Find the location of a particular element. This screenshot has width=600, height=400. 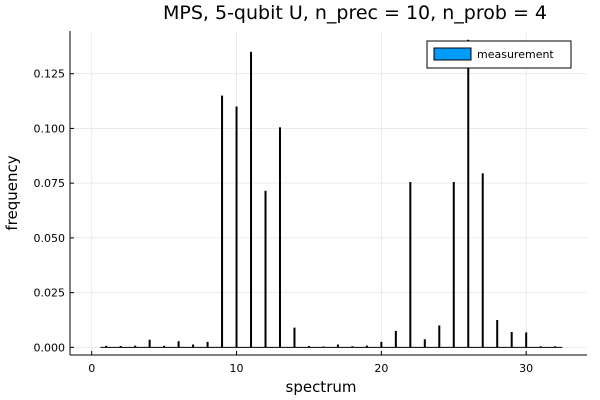

x-tick-label: 30 is located at coordinates (526, 368).